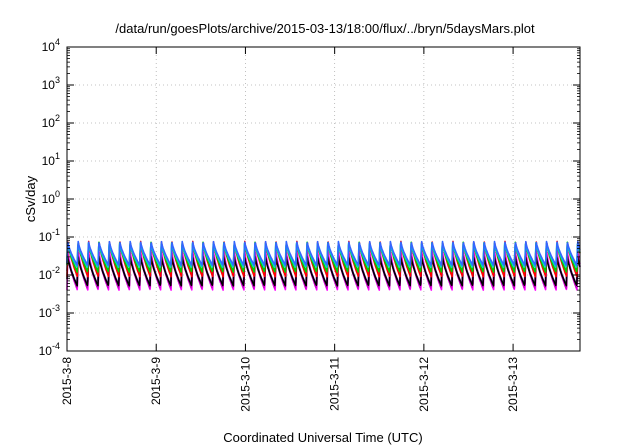 The width and height of the screenshot is (640, 448). What do you see at coordinates (335, 384) in the screenshot?
I see `x-tick-label: 2015-3-11` at bounding box center [335, 384].